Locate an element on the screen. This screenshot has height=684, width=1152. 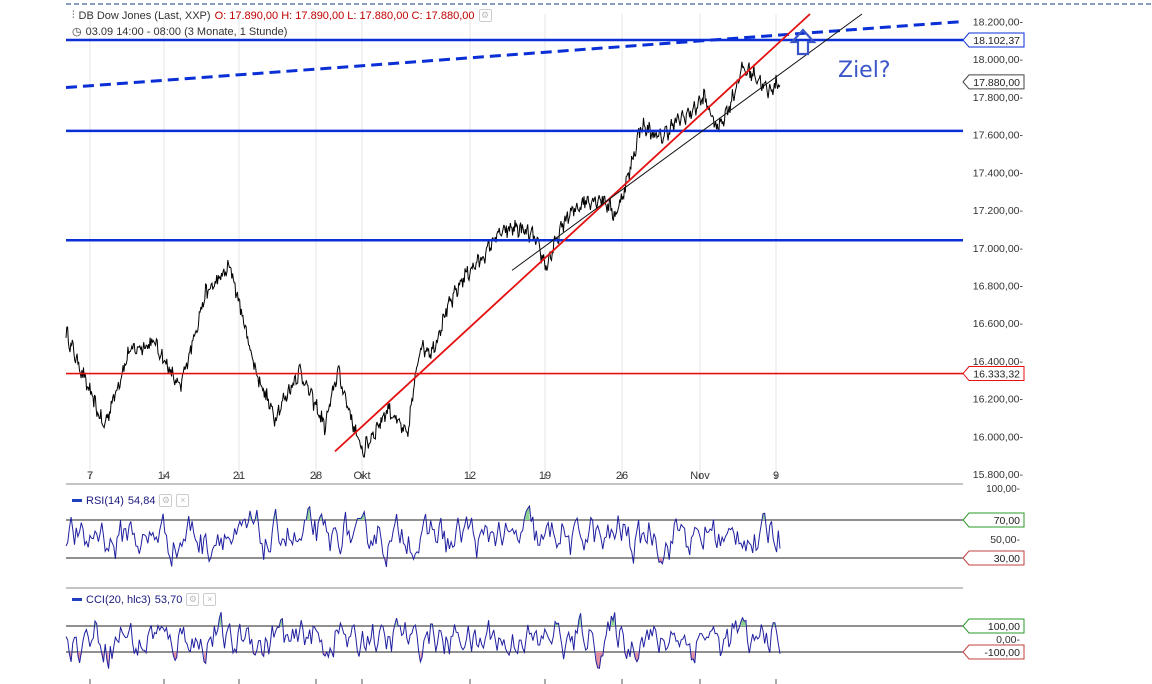
rsi-value: 54,84 is located at coordinates (141, 500).